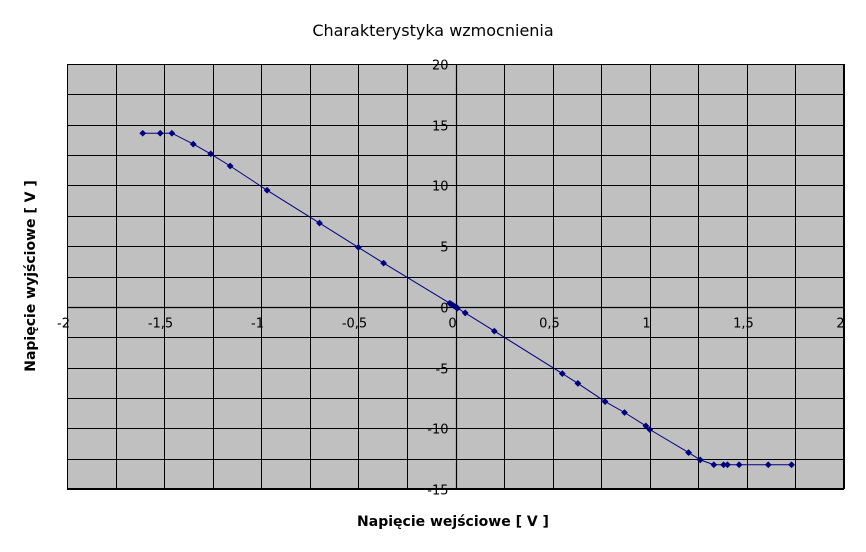  Describe the element at coordinates (743, 324) in the screenshot. I see `x-tick-label: 1,5` at that location.